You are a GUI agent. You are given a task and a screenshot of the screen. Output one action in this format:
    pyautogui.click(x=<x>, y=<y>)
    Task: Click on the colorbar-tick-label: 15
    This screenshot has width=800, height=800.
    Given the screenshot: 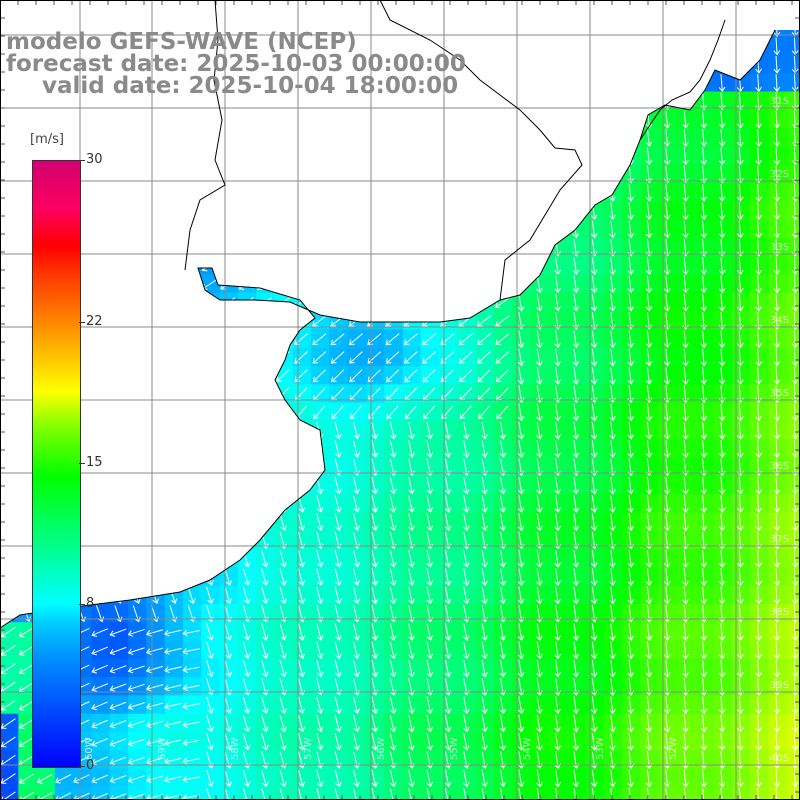 What is the action you would take?
    pyautogui.click(x=94, y=462)
    